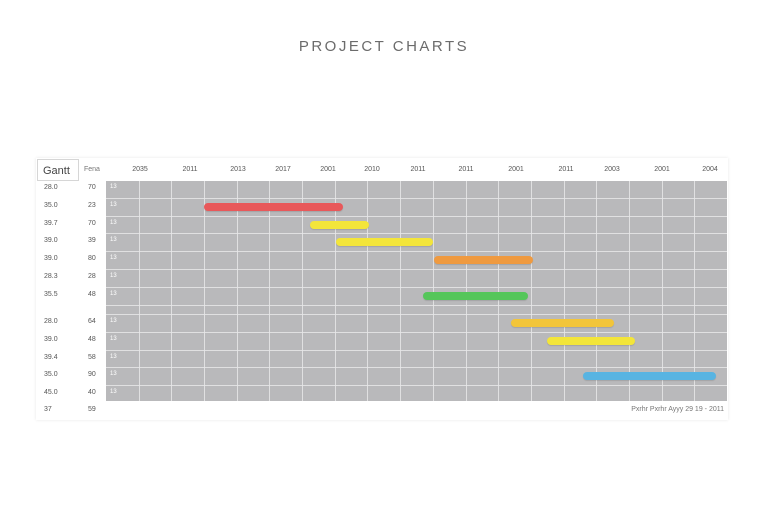 This screenshot has width=768, height=512. I want to click on row-label-c2: 39, so click(92, 240).